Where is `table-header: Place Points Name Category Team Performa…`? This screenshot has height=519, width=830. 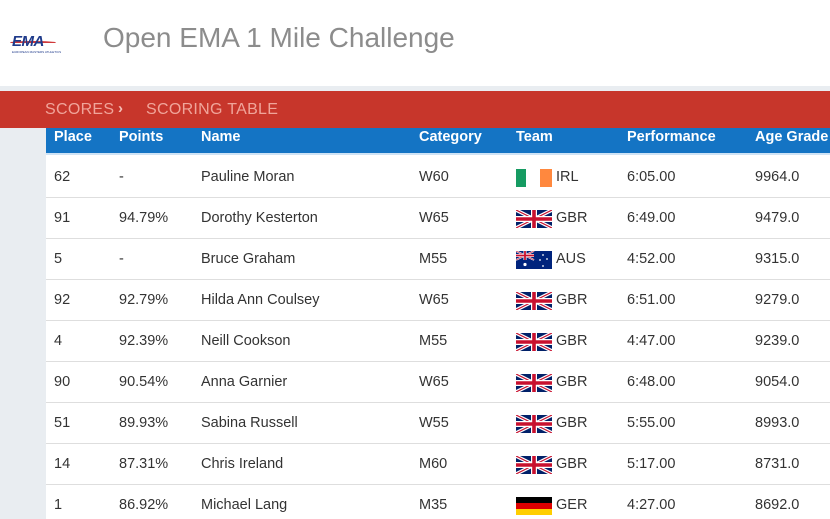
table-header: Place Points Name Category Team Performa… is located at coordinates (438, 141).